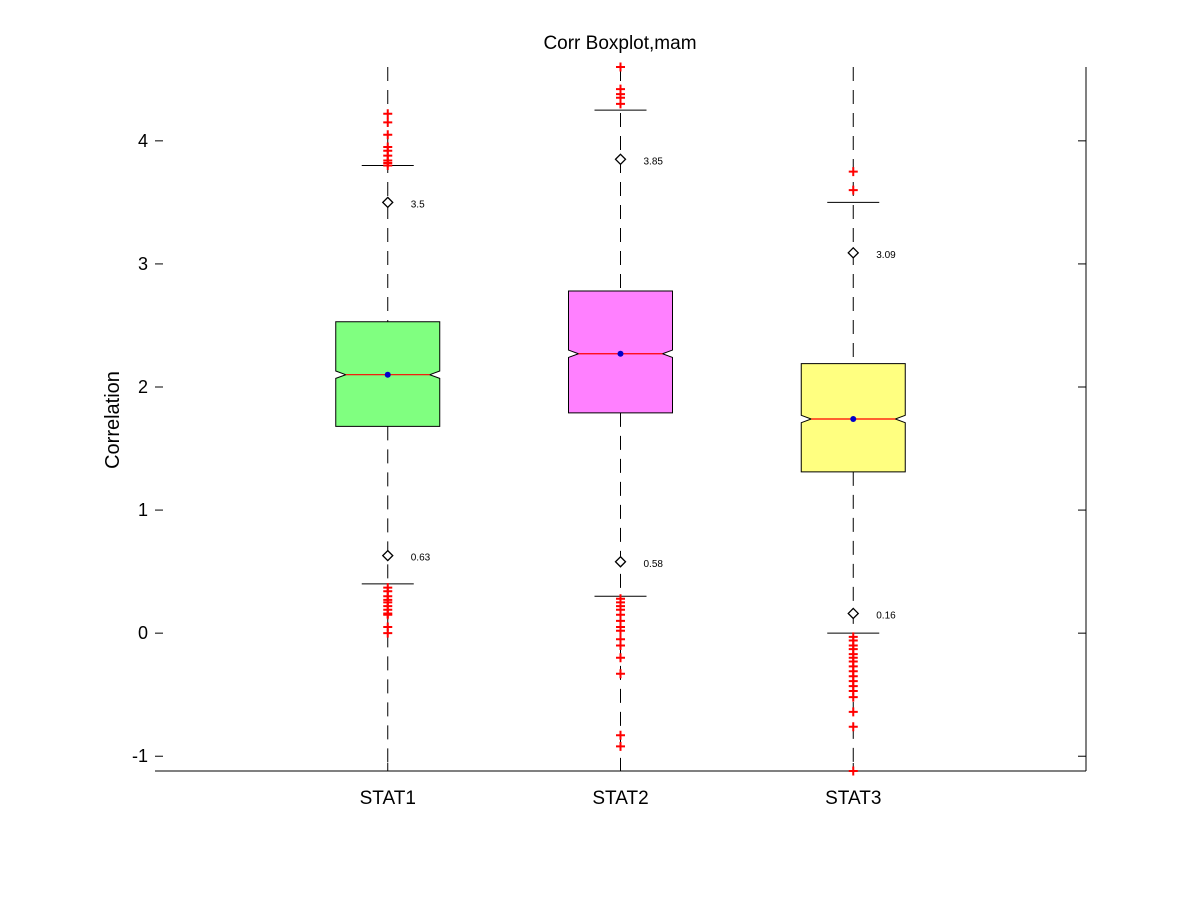 This screenshot has width=1200, height=901. I want to click on box-group: 3.85 0.58, so click(620, 416).